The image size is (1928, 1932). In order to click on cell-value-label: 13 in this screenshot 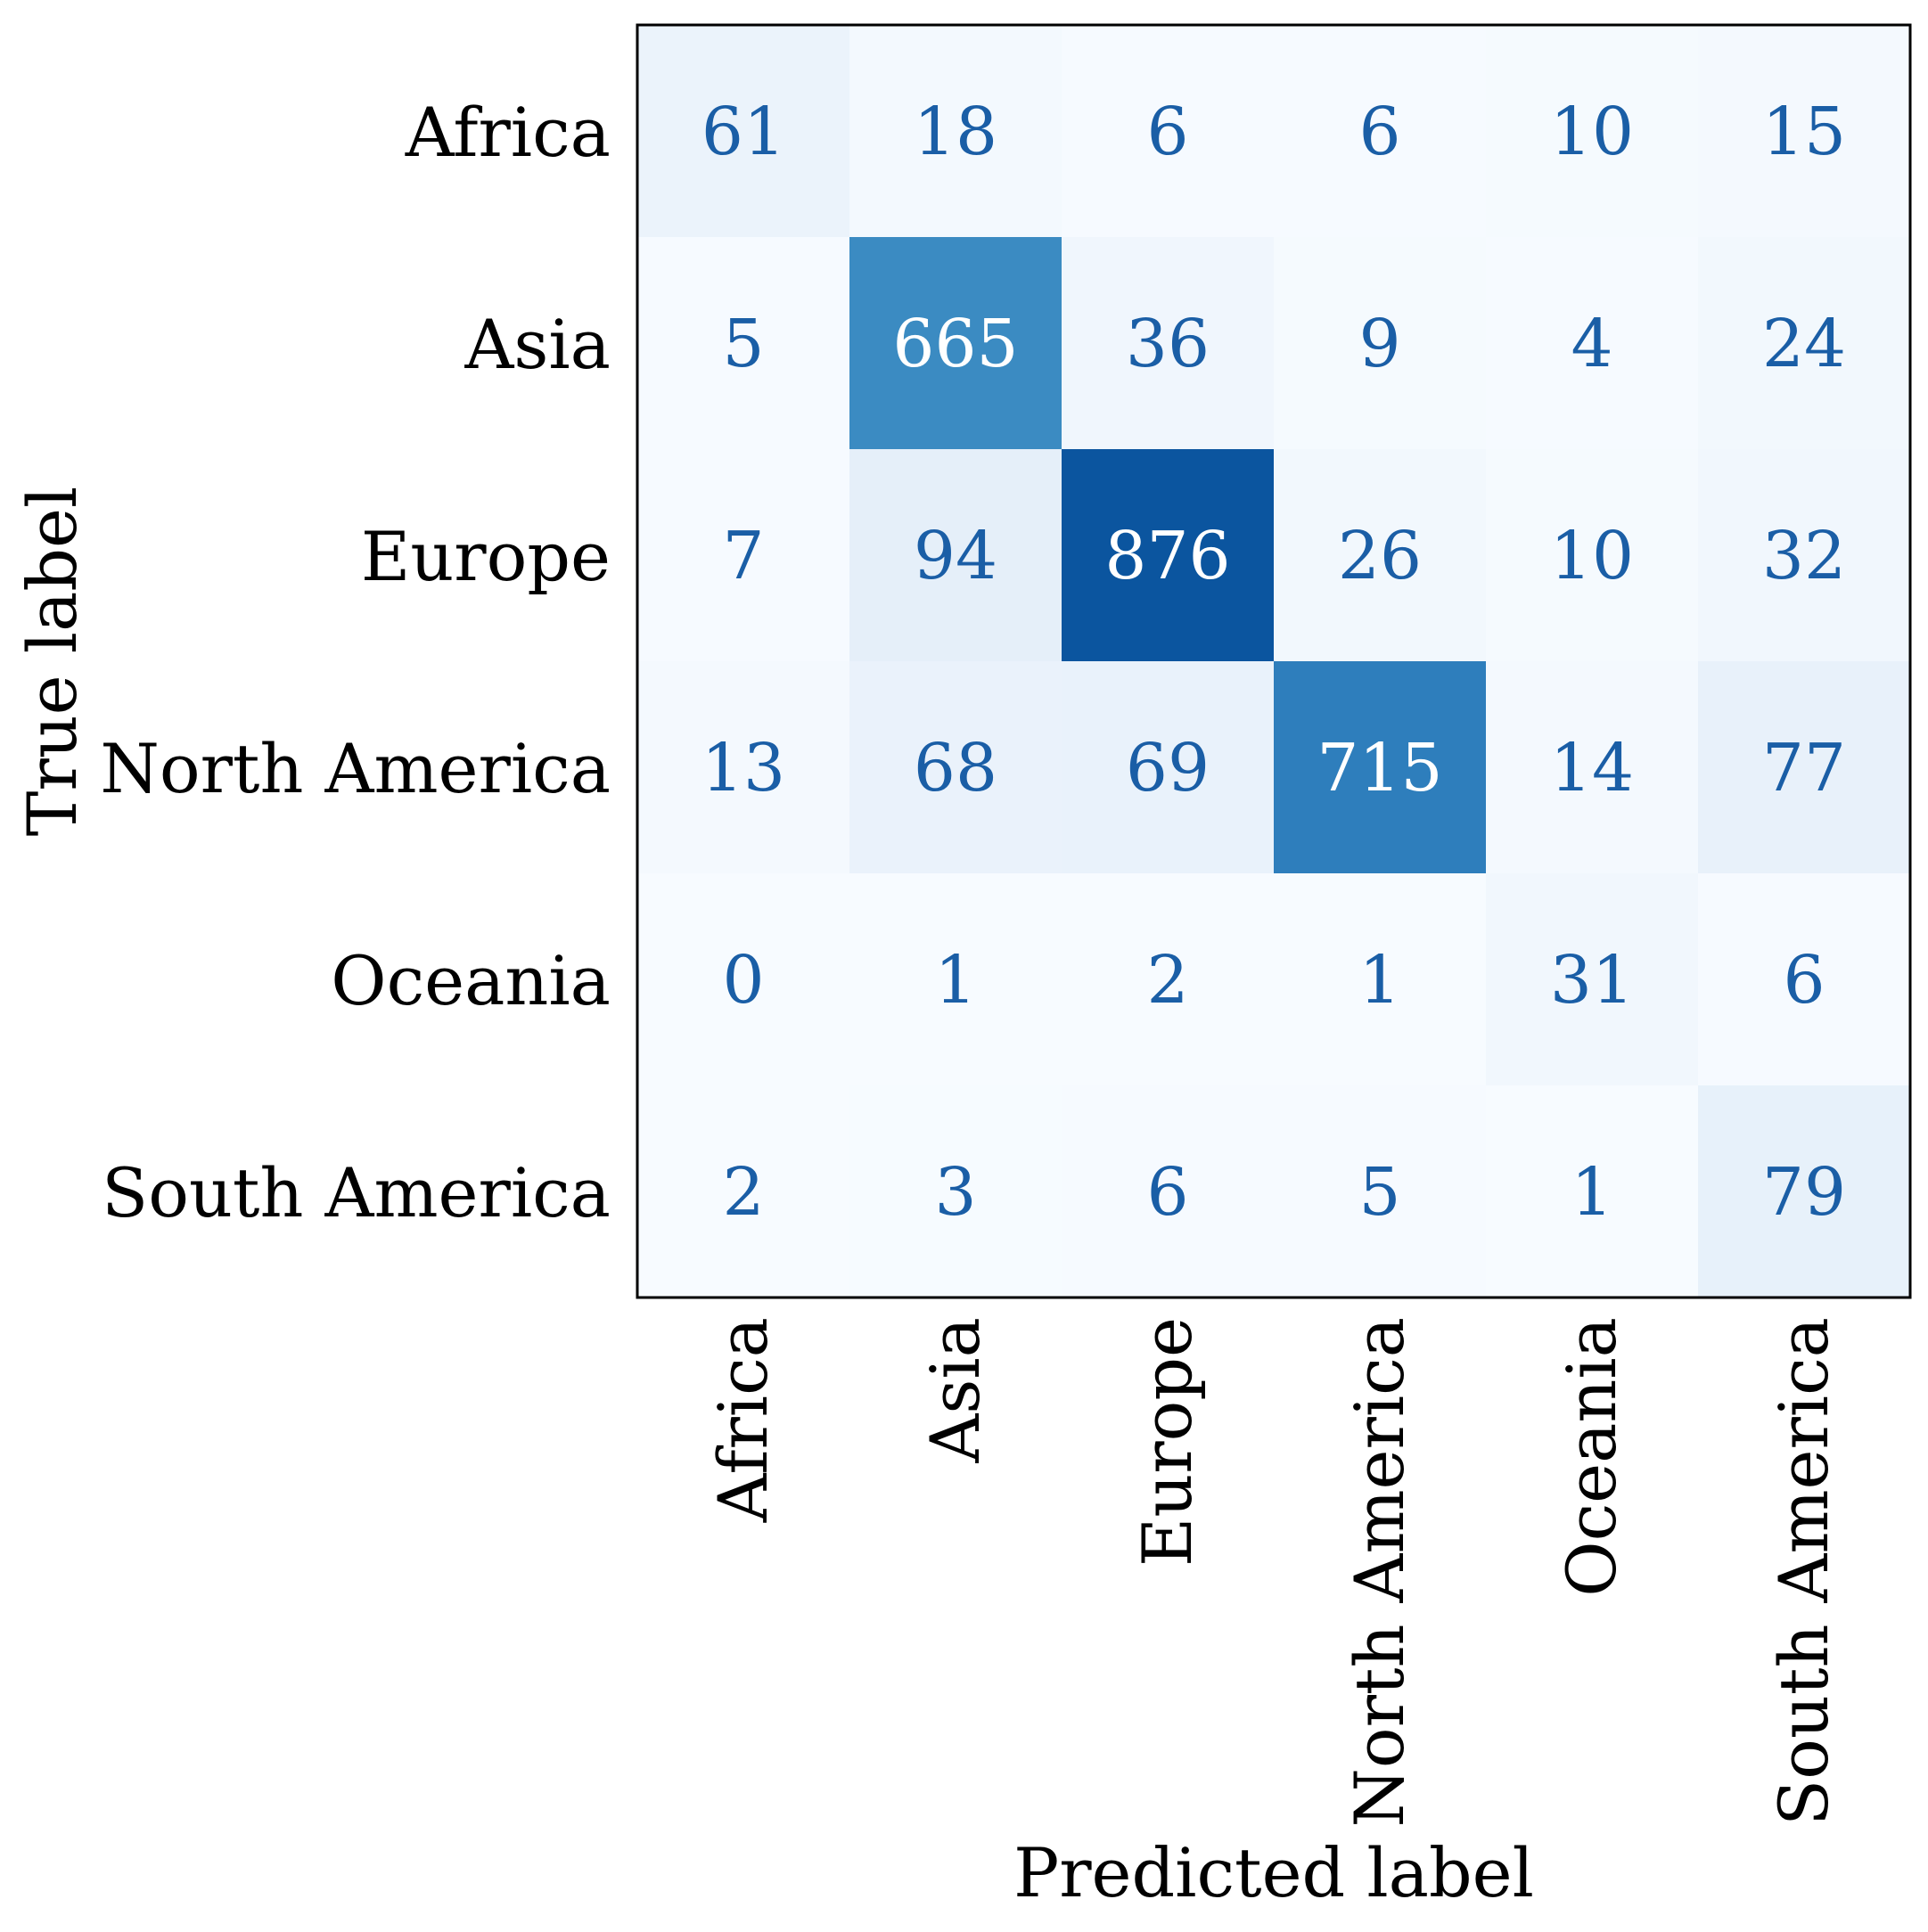, I will do `click(743, 768)`.